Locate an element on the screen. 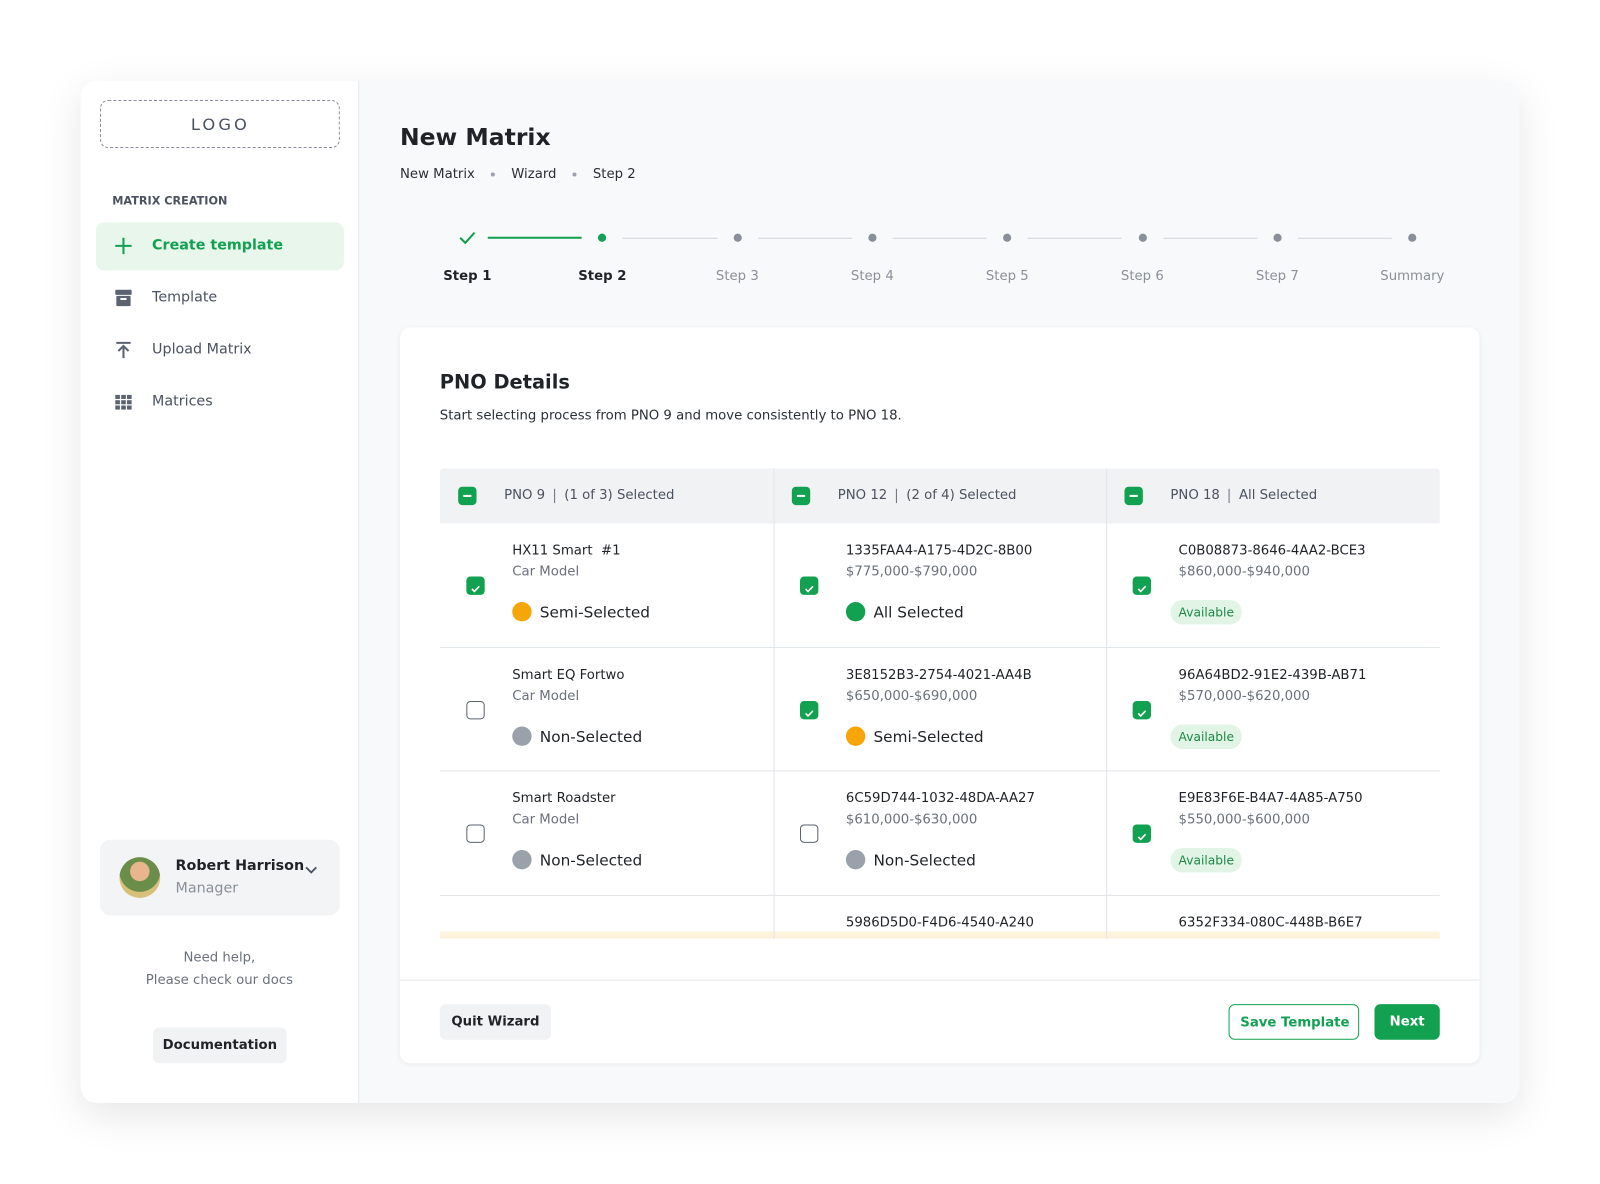  nav-label: Template is located at coordinates (185, 297).